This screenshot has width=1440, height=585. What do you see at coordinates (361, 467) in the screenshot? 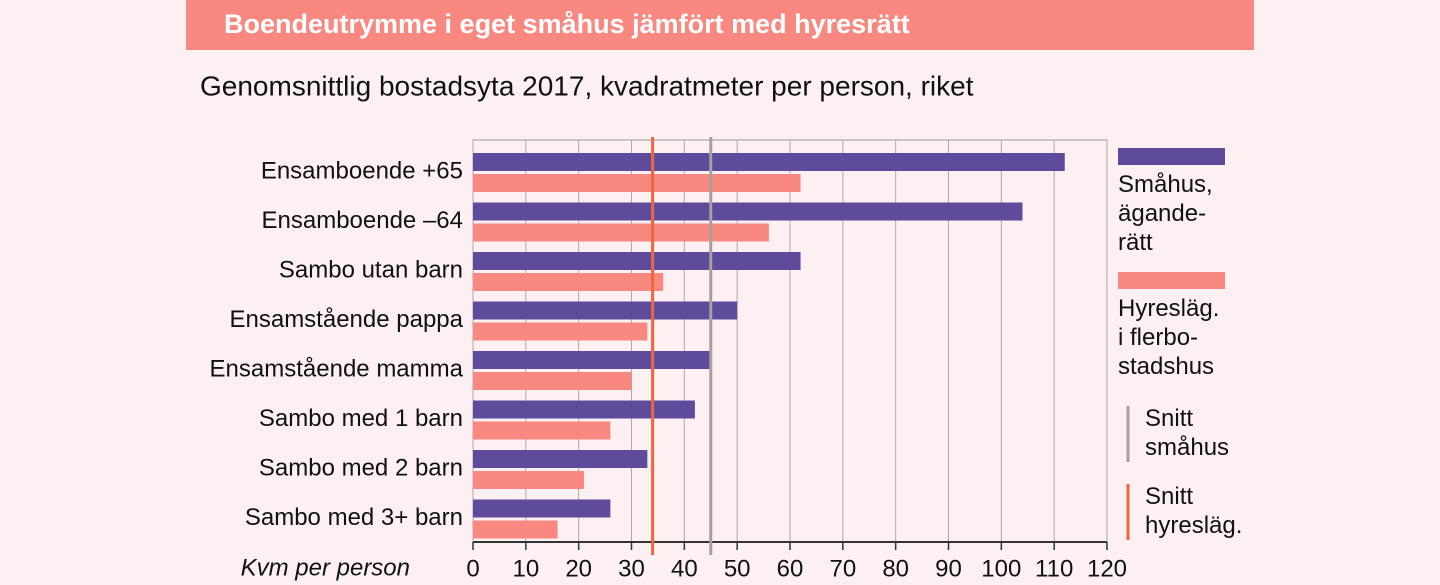
I see `category-label: Sambo med 2 barn` at bounding box center [361, 467].